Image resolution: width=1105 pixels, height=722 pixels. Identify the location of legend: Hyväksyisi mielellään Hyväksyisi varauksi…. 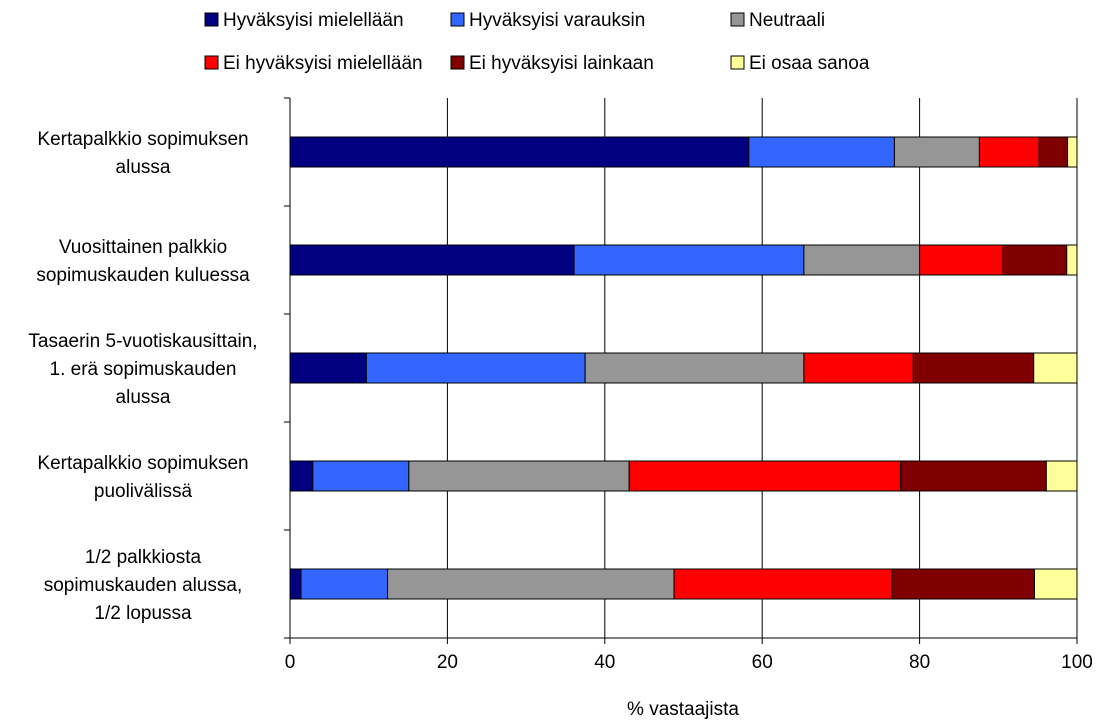
(537, 42).